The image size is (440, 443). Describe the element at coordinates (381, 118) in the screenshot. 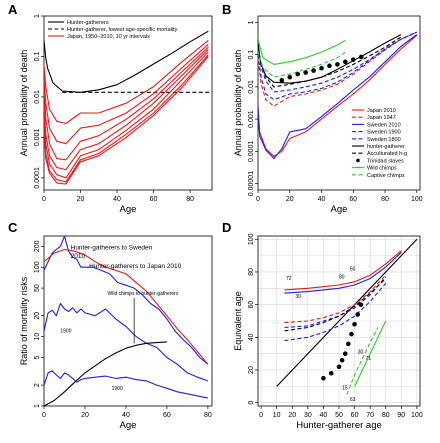

I see `legend-label: Japan 1947` at that location.